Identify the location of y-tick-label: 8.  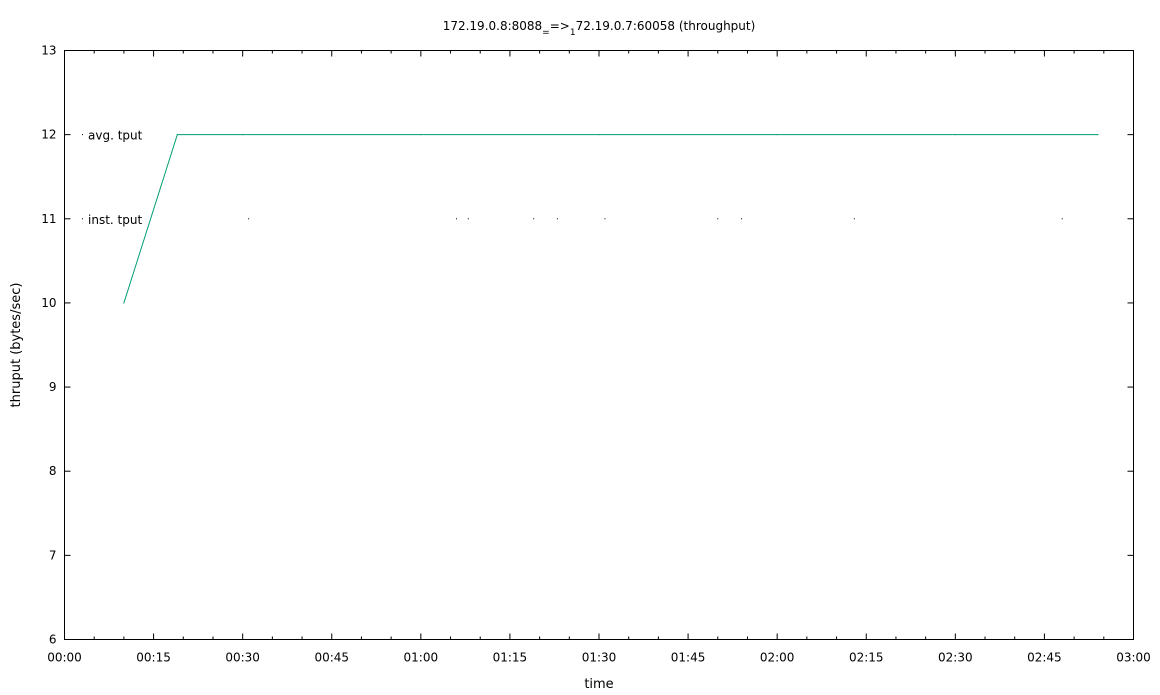
(53, 471).